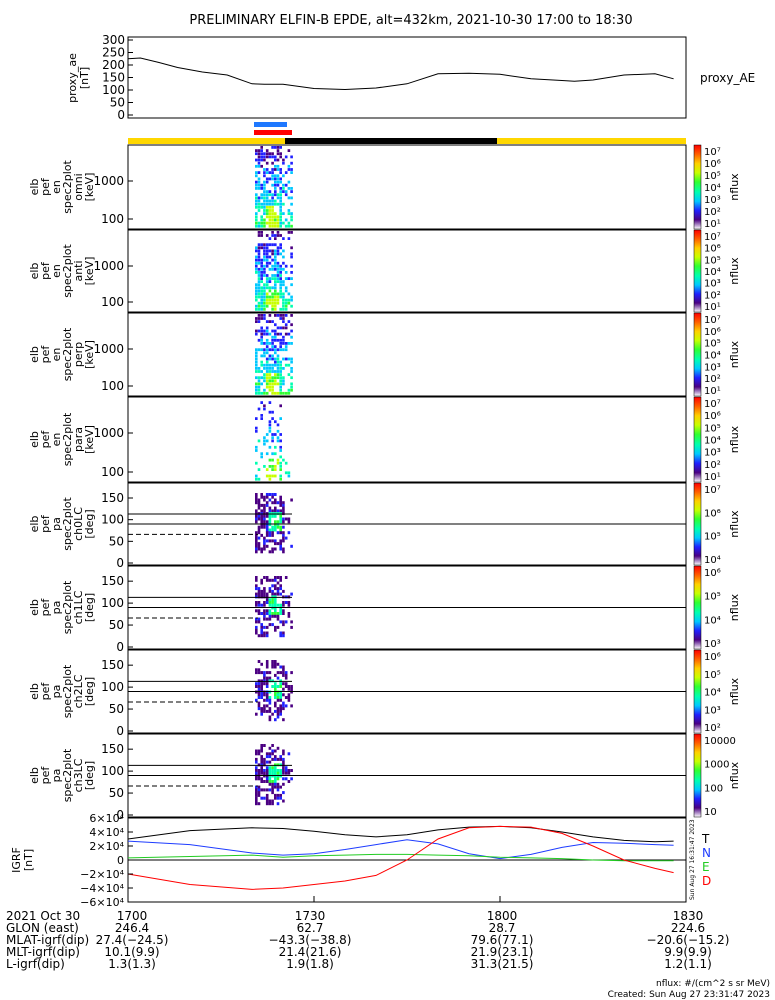 The width and height of the screenshot is (775, 1000). What do you see at coordinates (56, 187) in the screenshot?
I see `y-label-line: en` at bounding box center [56, 187].